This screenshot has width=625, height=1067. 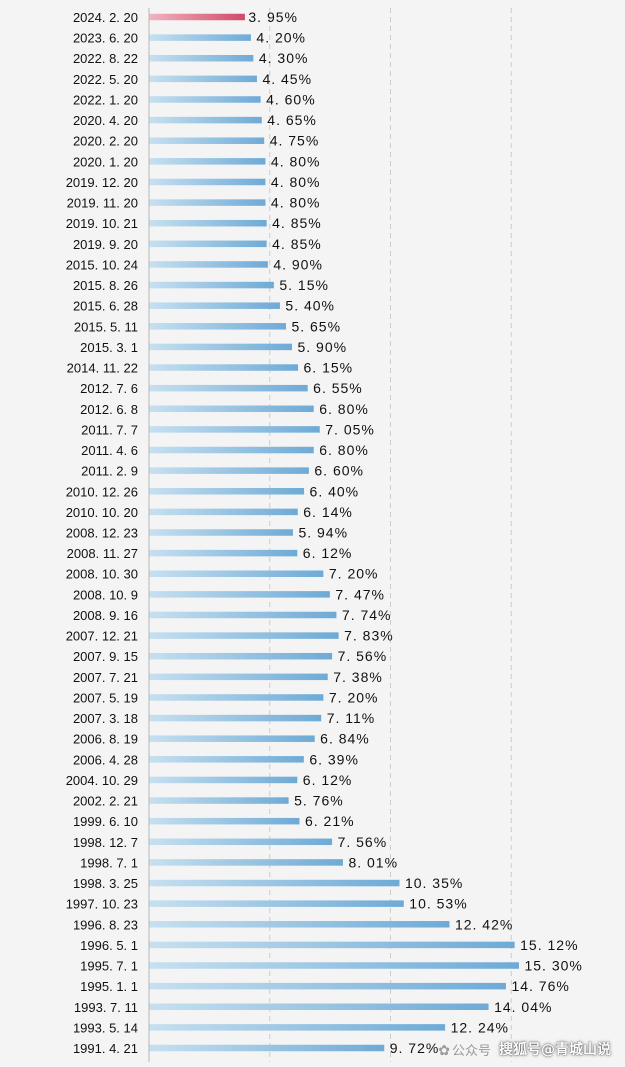 I want to click on category-label: 2008. 12. 23, so click(x=102, y=533).